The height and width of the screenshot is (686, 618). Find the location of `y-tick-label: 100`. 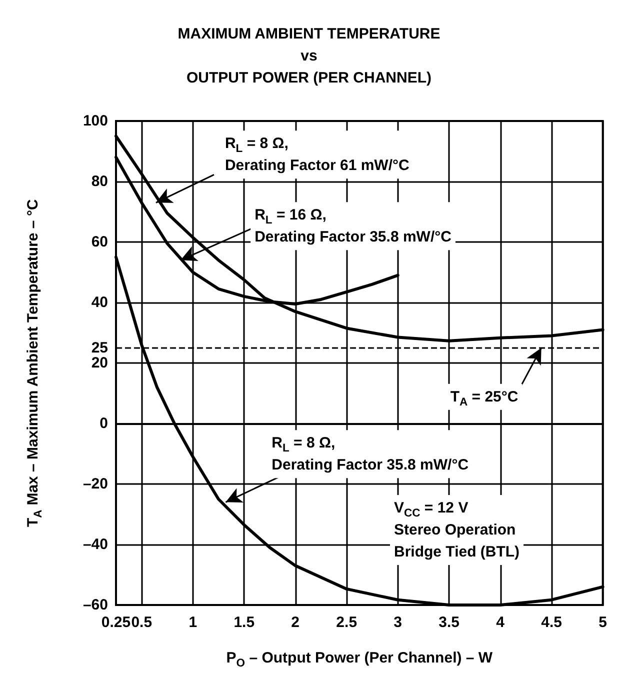

y-tick-label: 100 is located at coordinates (95, 121).